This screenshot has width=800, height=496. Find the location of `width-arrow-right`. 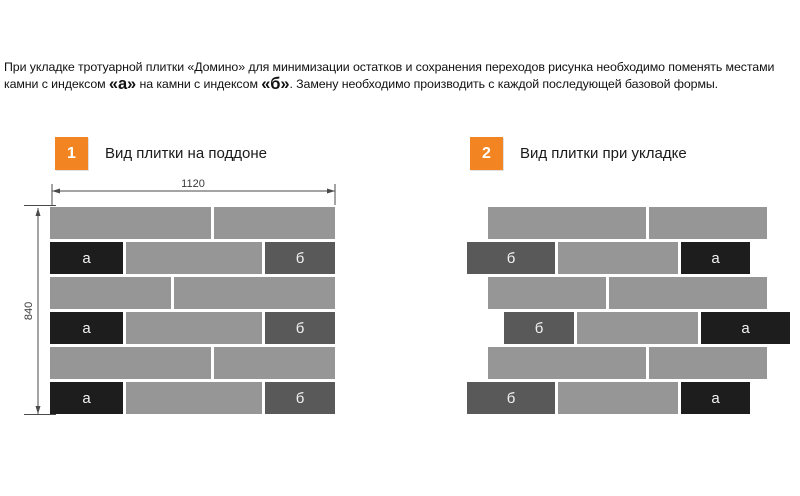

width-arrow-right is located at coordinates (331, 191).